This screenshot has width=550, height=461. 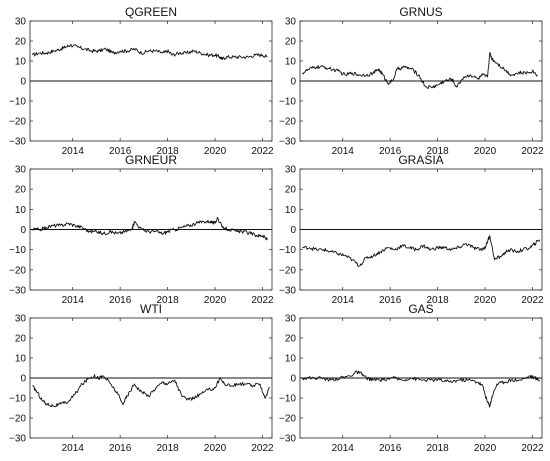 I want to click on x-tick-label-grnus-1: 2016, so click(x=390, y=151).